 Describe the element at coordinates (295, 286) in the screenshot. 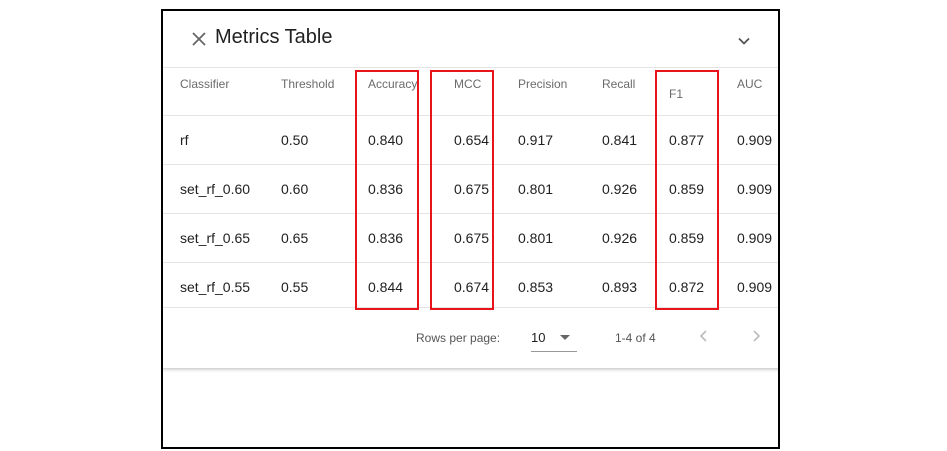

I see `cell-threshold: 0.55` at that location.